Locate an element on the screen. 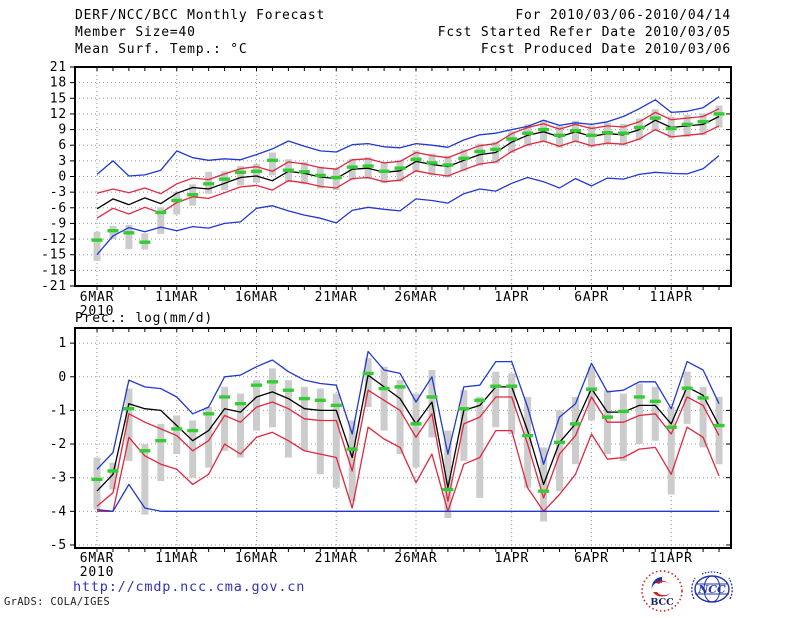 The height and width of the screenshot is (618, 800). bcc-logo-text: BCC is located at coordinates (662, 602).